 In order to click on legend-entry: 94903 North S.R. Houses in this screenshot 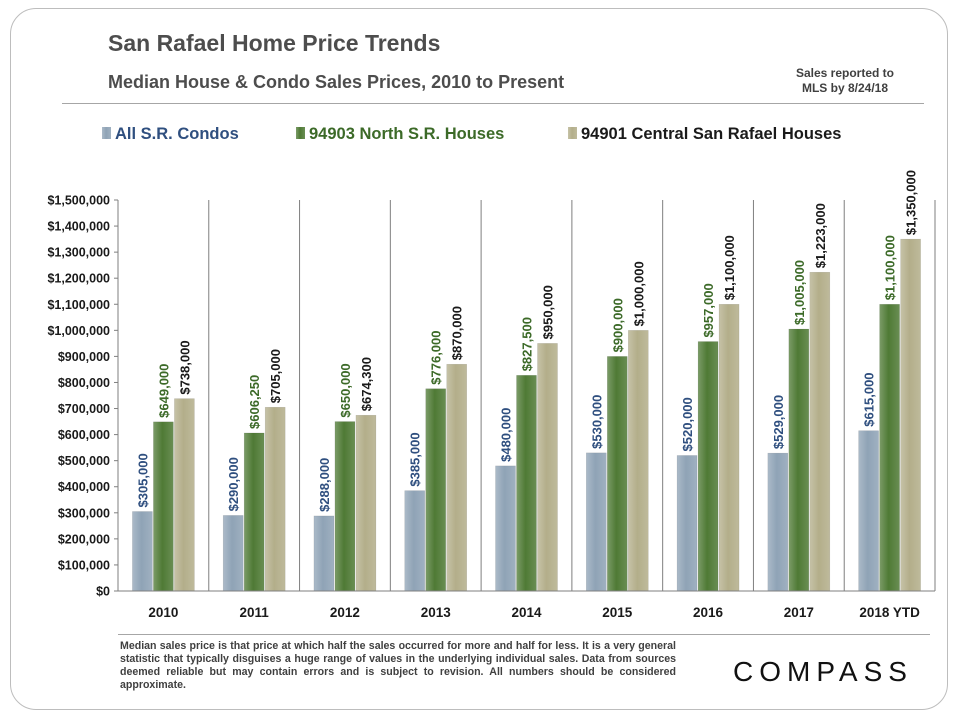, I will do `click(406, 134)`.